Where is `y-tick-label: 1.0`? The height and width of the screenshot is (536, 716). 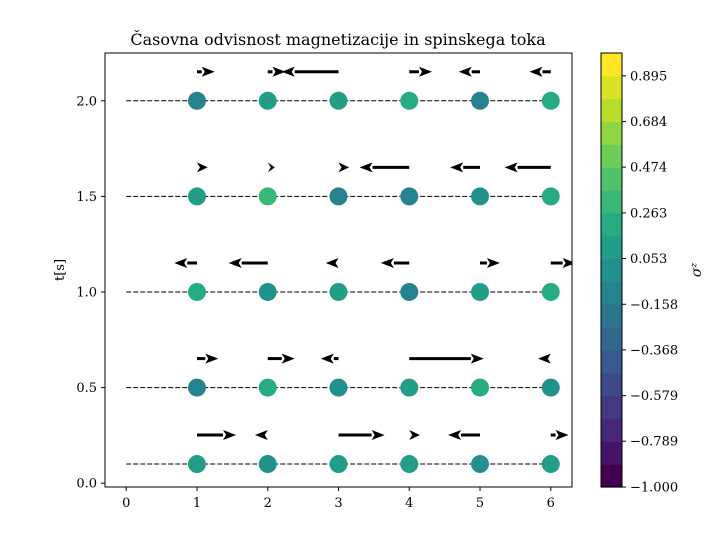 y-tick-label: 1.0 is located at coordinates (86, 292).